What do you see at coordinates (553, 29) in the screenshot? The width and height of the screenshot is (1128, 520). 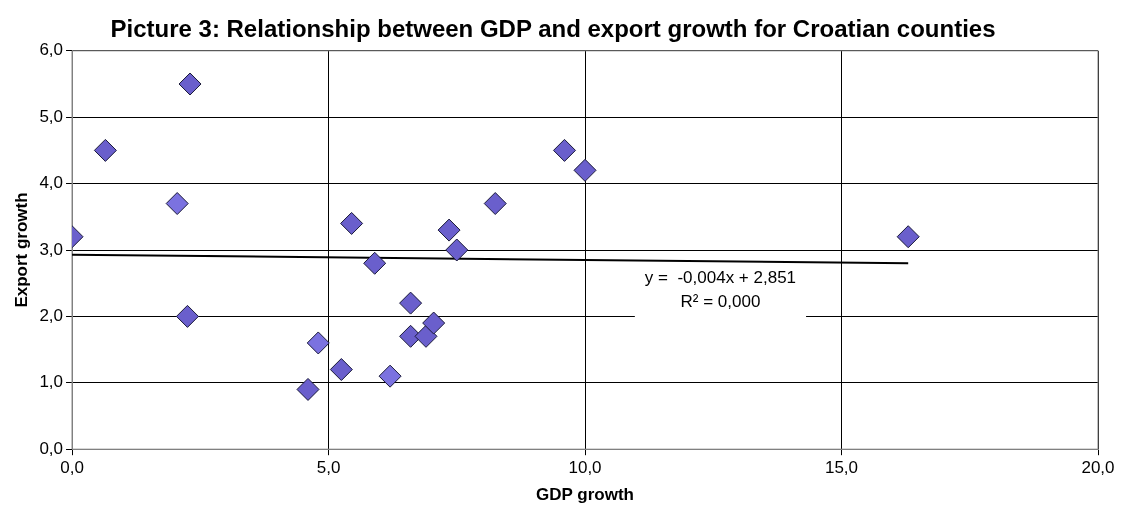 I see `chart-title: Picture 3: Relationship between GDP and export growth for Croatian counties` at bounding box center [553, 29].